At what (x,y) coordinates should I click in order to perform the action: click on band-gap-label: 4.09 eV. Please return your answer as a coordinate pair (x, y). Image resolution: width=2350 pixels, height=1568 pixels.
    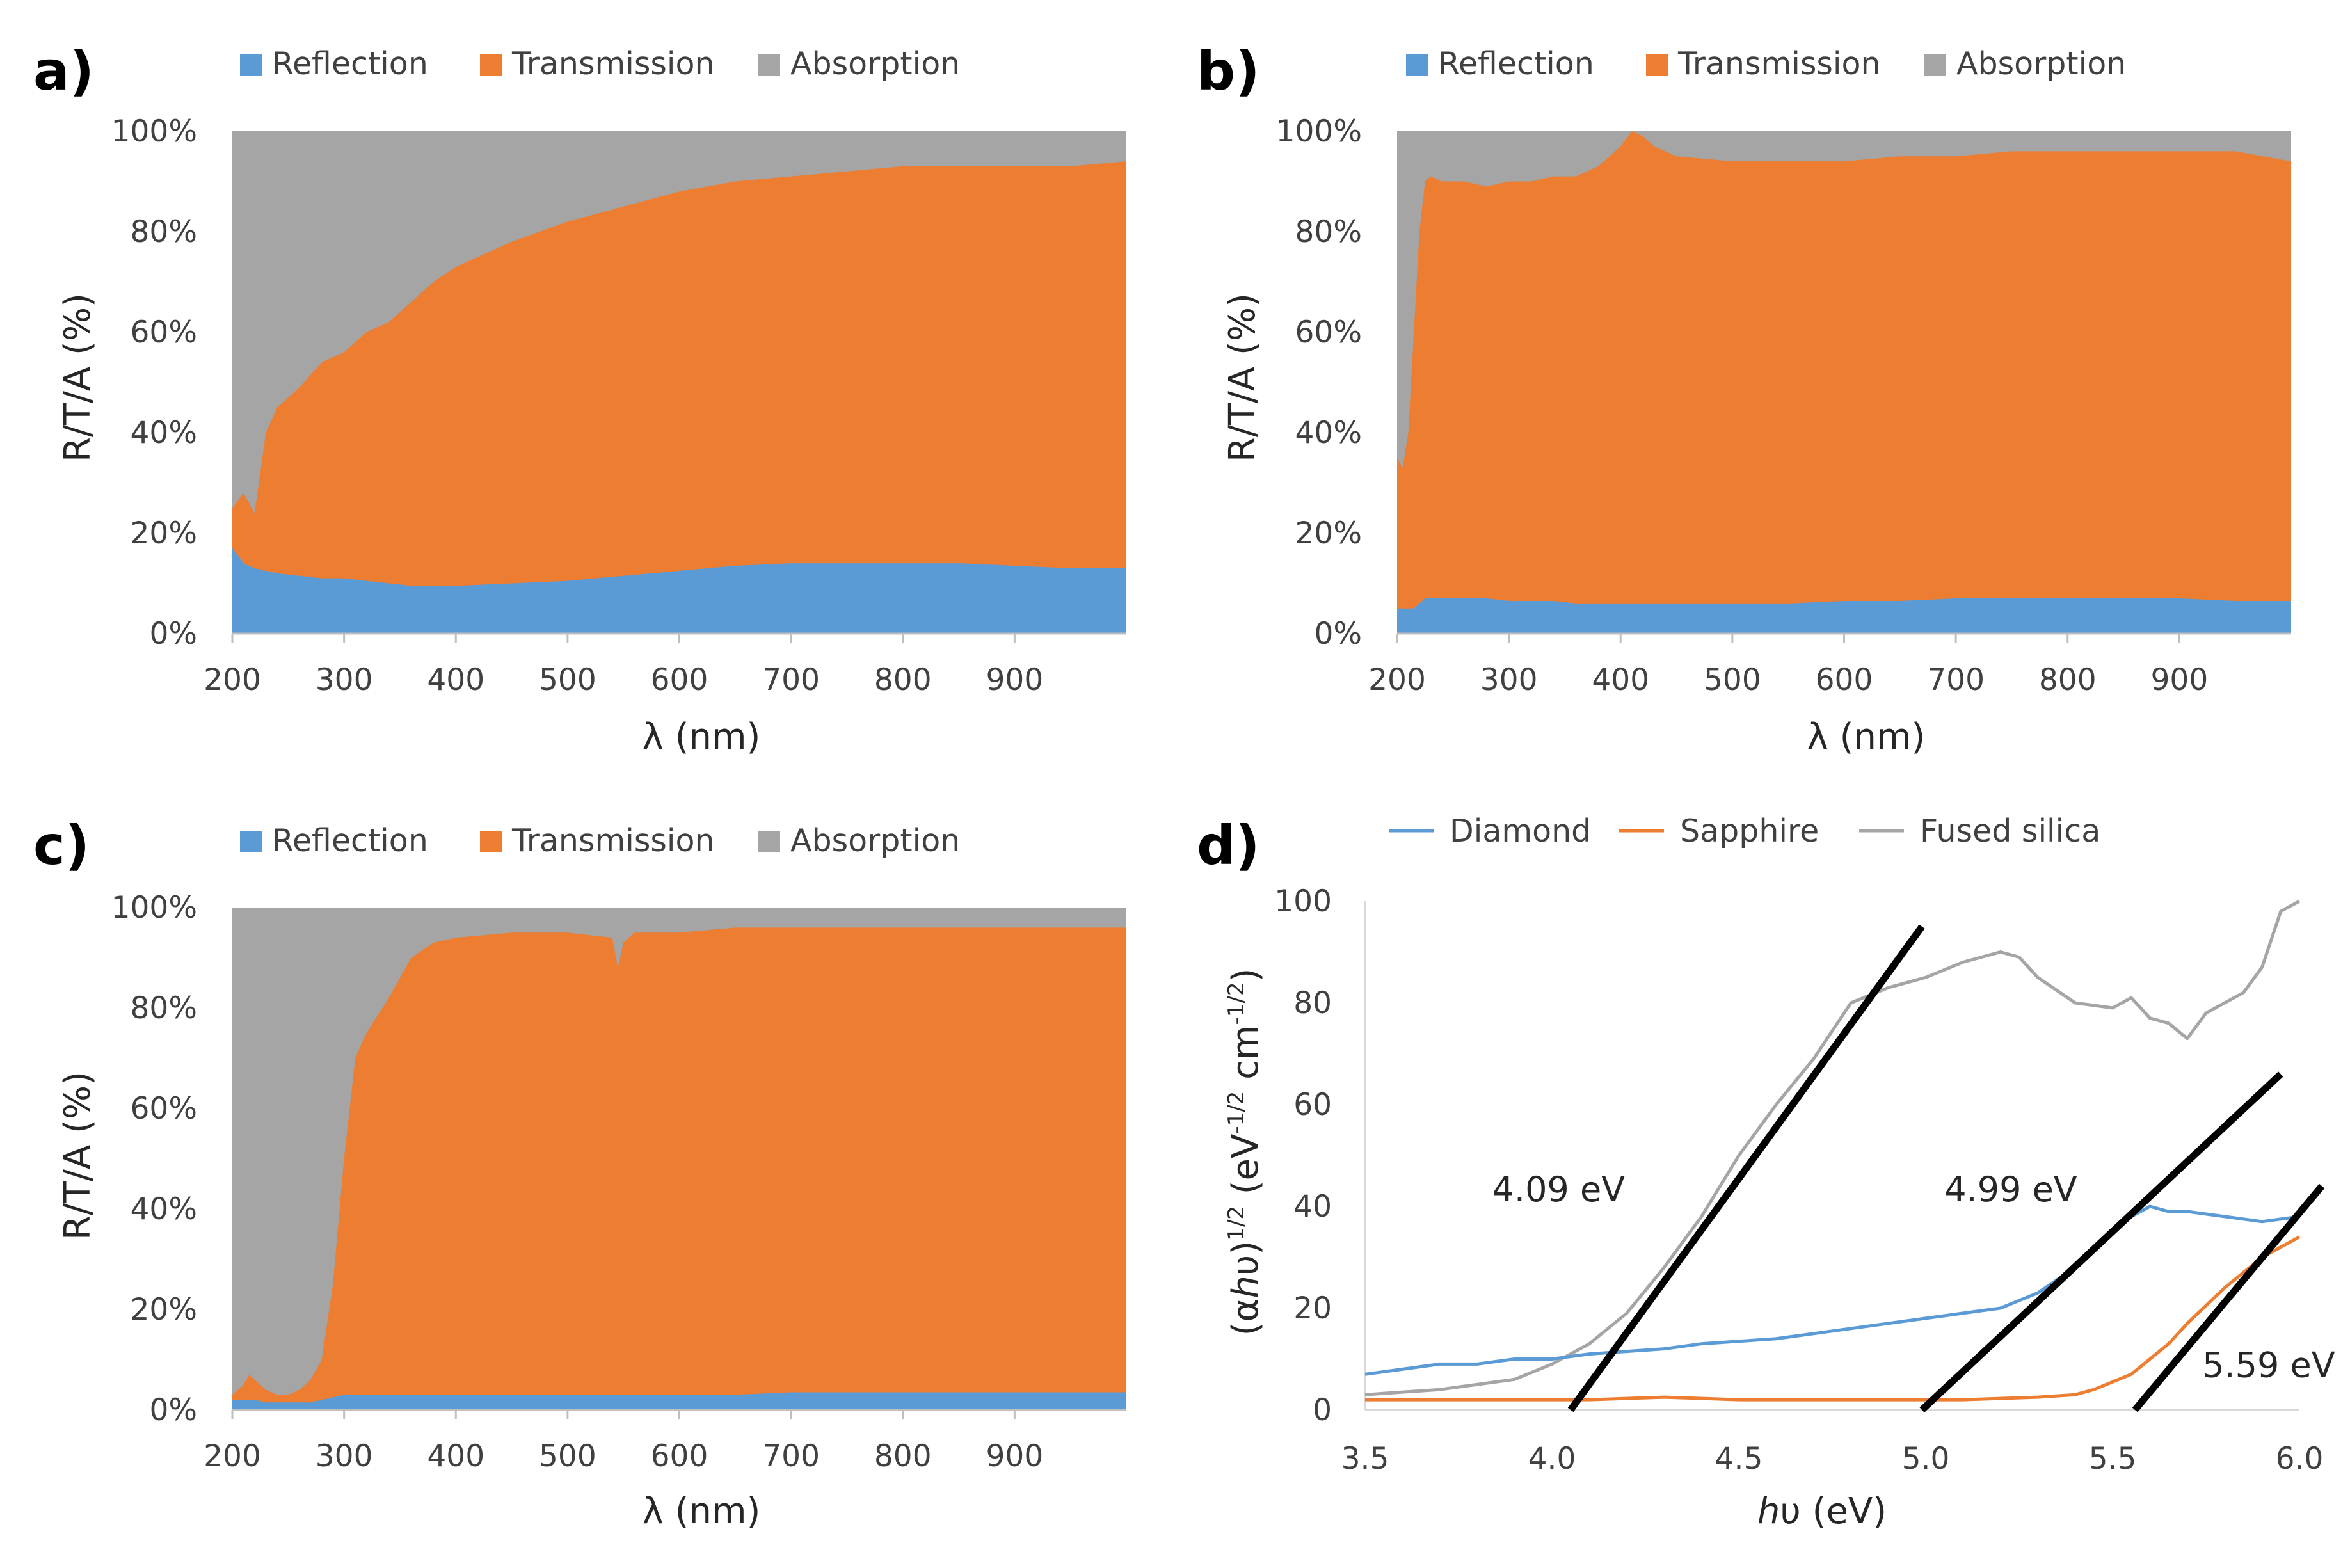
    Looking at the image, I should click on (1559, 1189).